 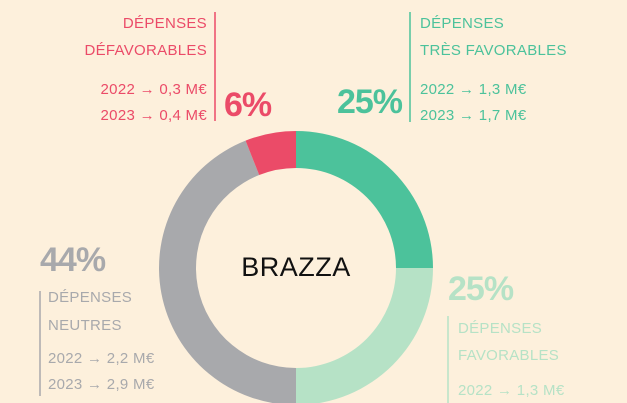 What do you see at coordinates (101, 384) in the screenshot?
I see `detail-label: 2023 → 2,9 M€` at bounding box center [101, 384].